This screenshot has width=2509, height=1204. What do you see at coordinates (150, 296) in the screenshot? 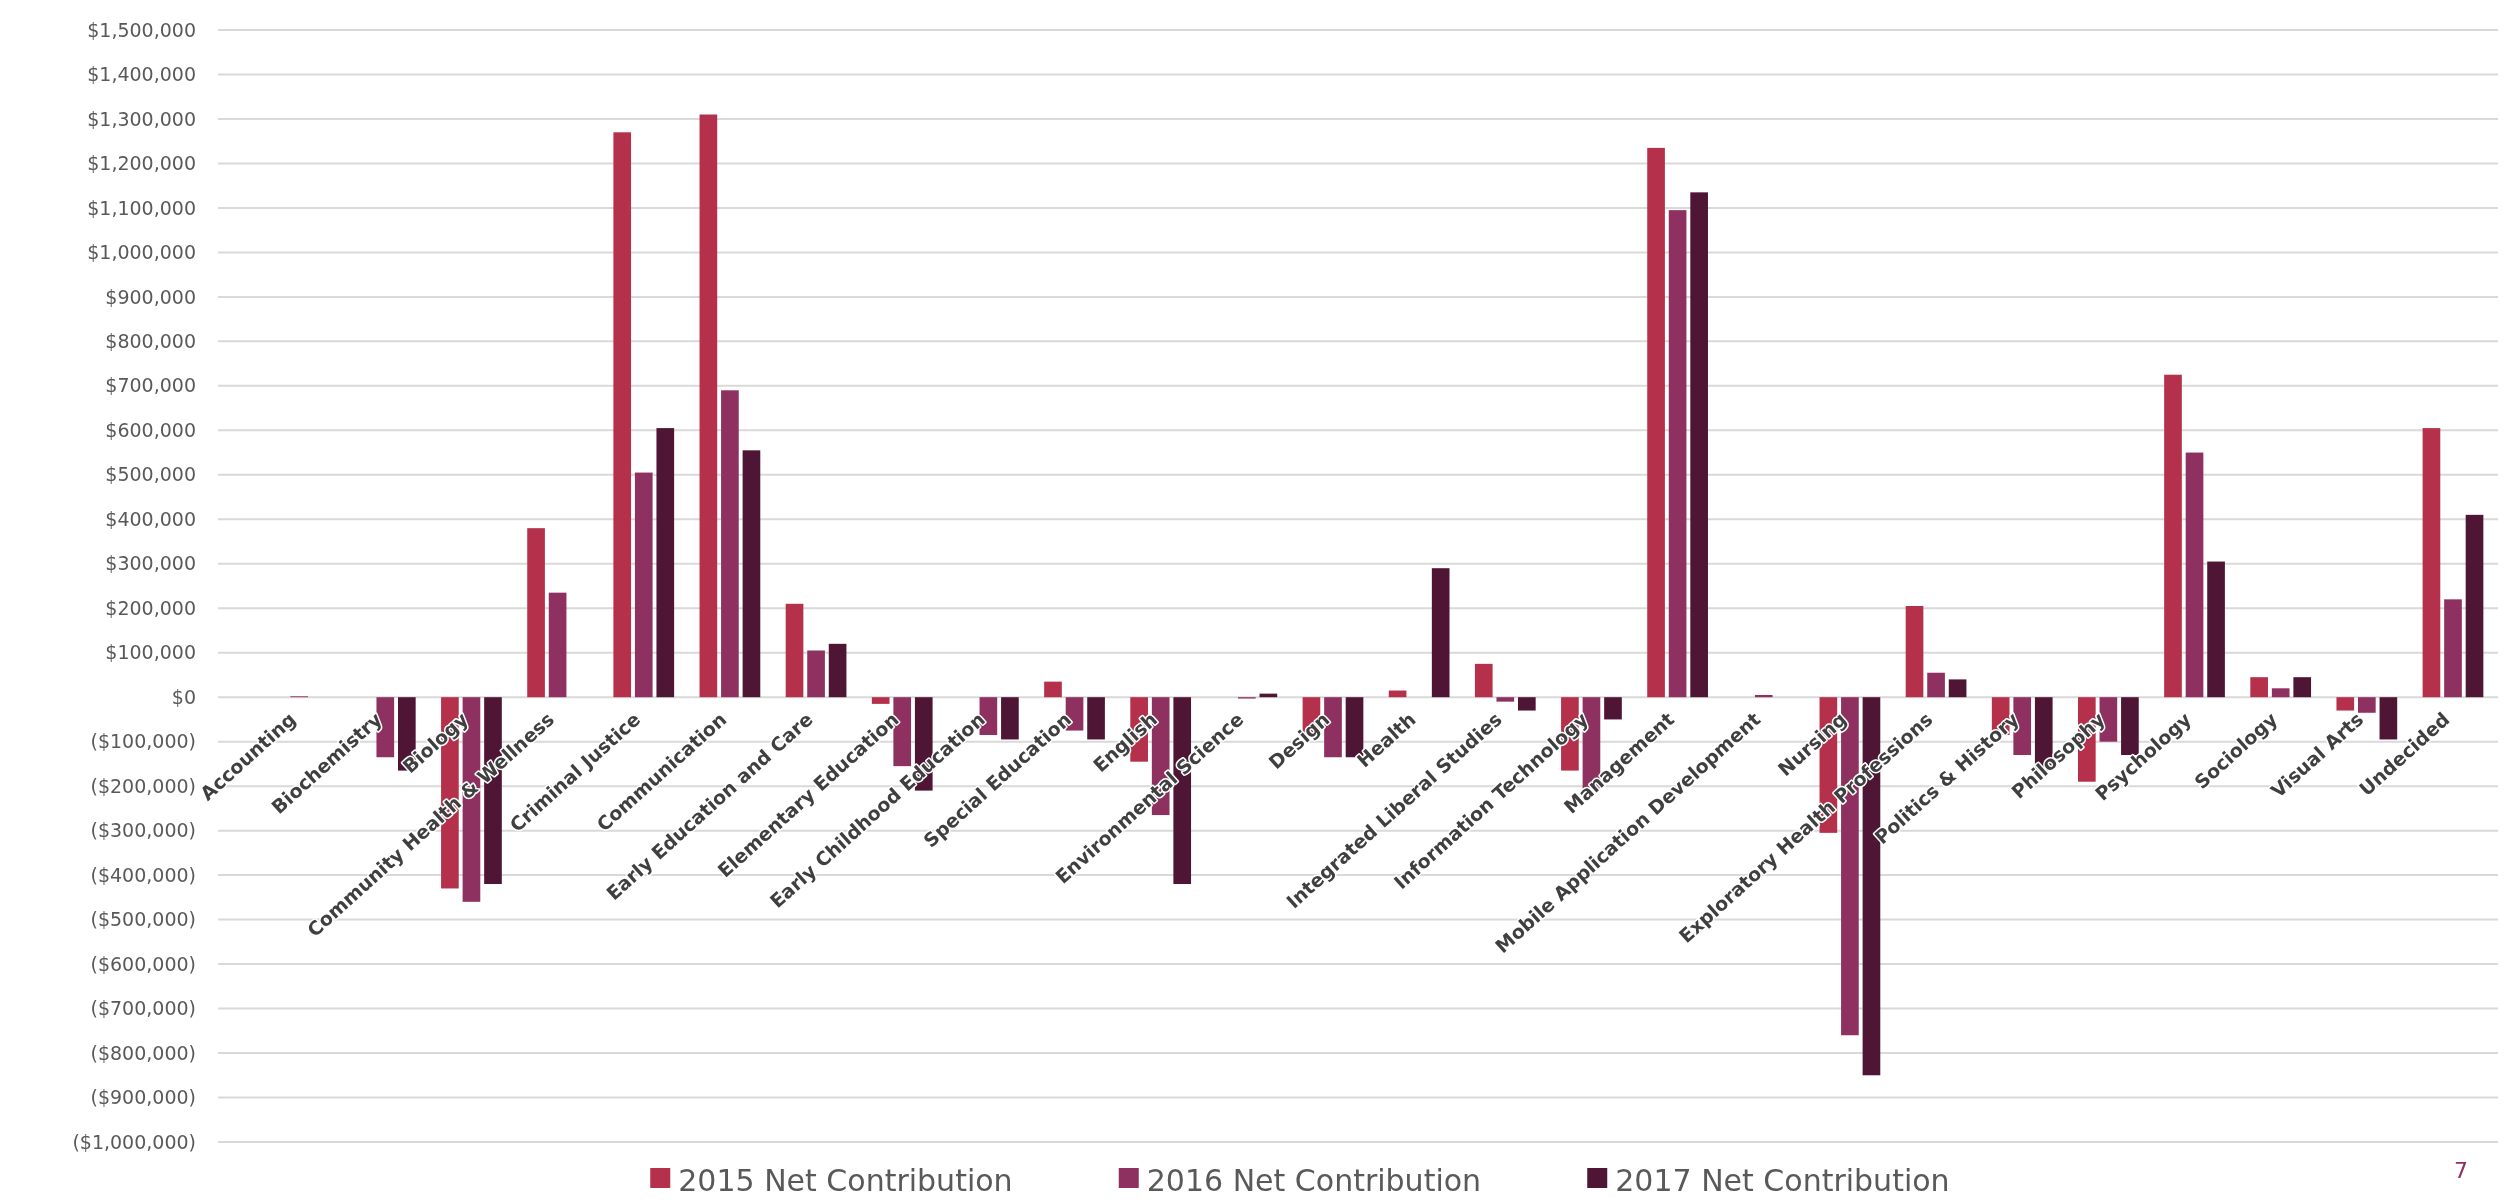
I see `y-tick-label: $900,000` at bounding box center [150, 296].